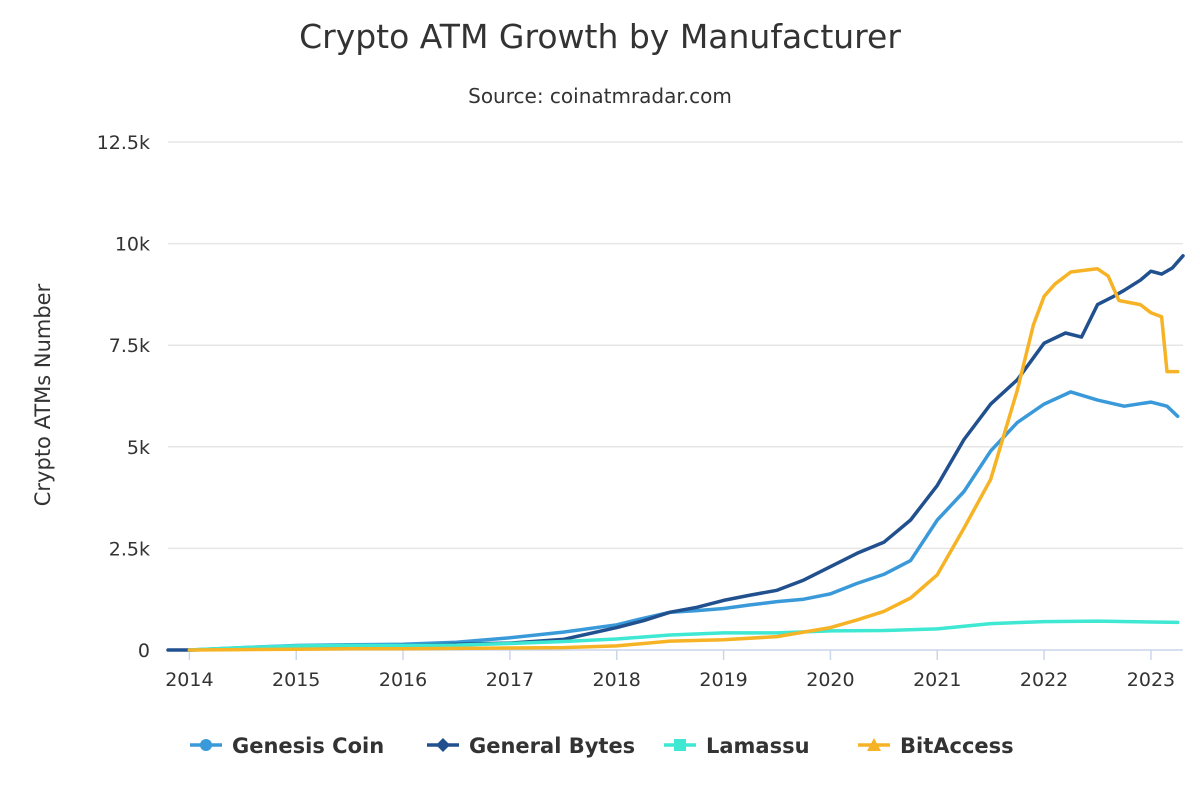 This screenshot has width=1200, height=800. I want to click on y-tick-label: 5k, so click(138, 448).